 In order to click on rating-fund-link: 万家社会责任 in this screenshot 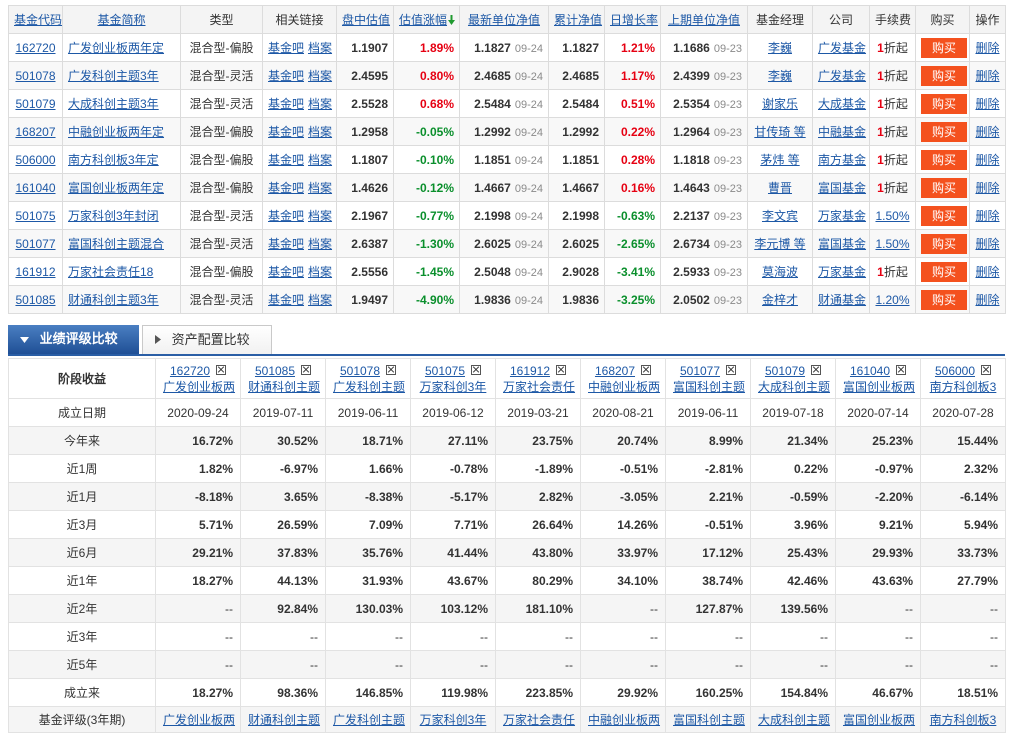, I will do `click(539, 720)`.